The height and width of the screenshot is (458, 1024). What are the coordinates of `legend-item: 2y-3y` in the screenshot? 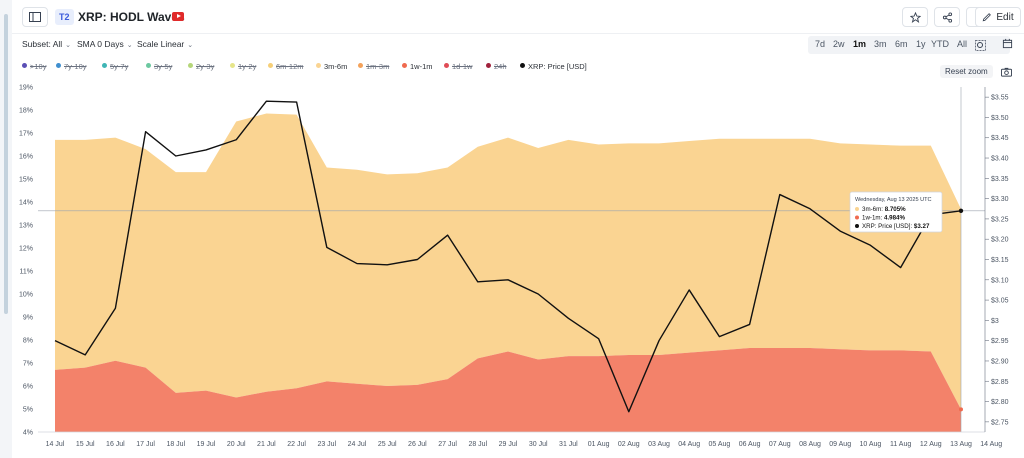 It's located at (201, 66).